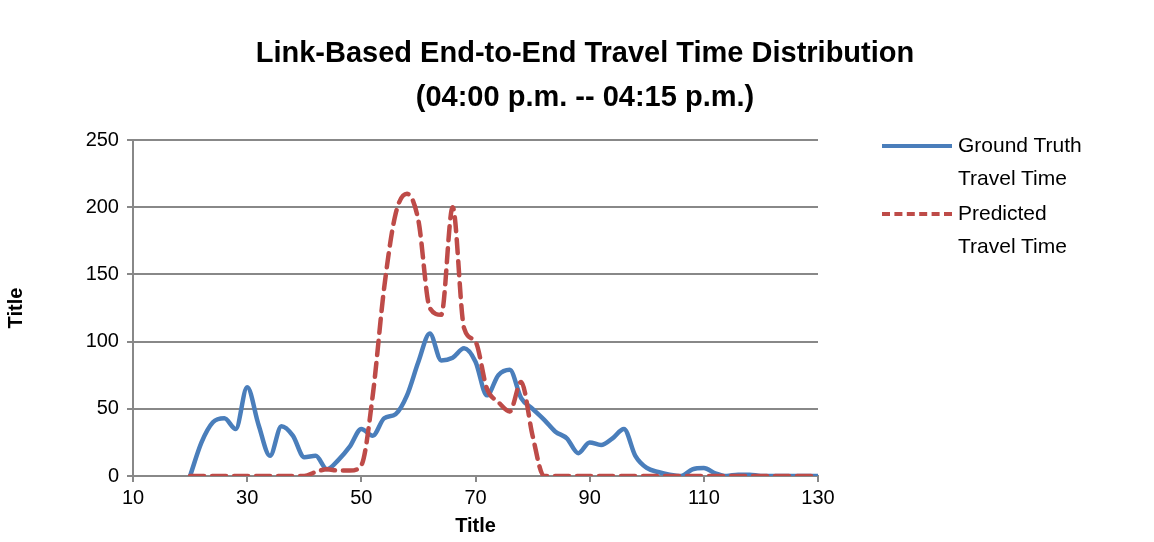  I want to click on y-tick-label: 250, so click(102, 138).